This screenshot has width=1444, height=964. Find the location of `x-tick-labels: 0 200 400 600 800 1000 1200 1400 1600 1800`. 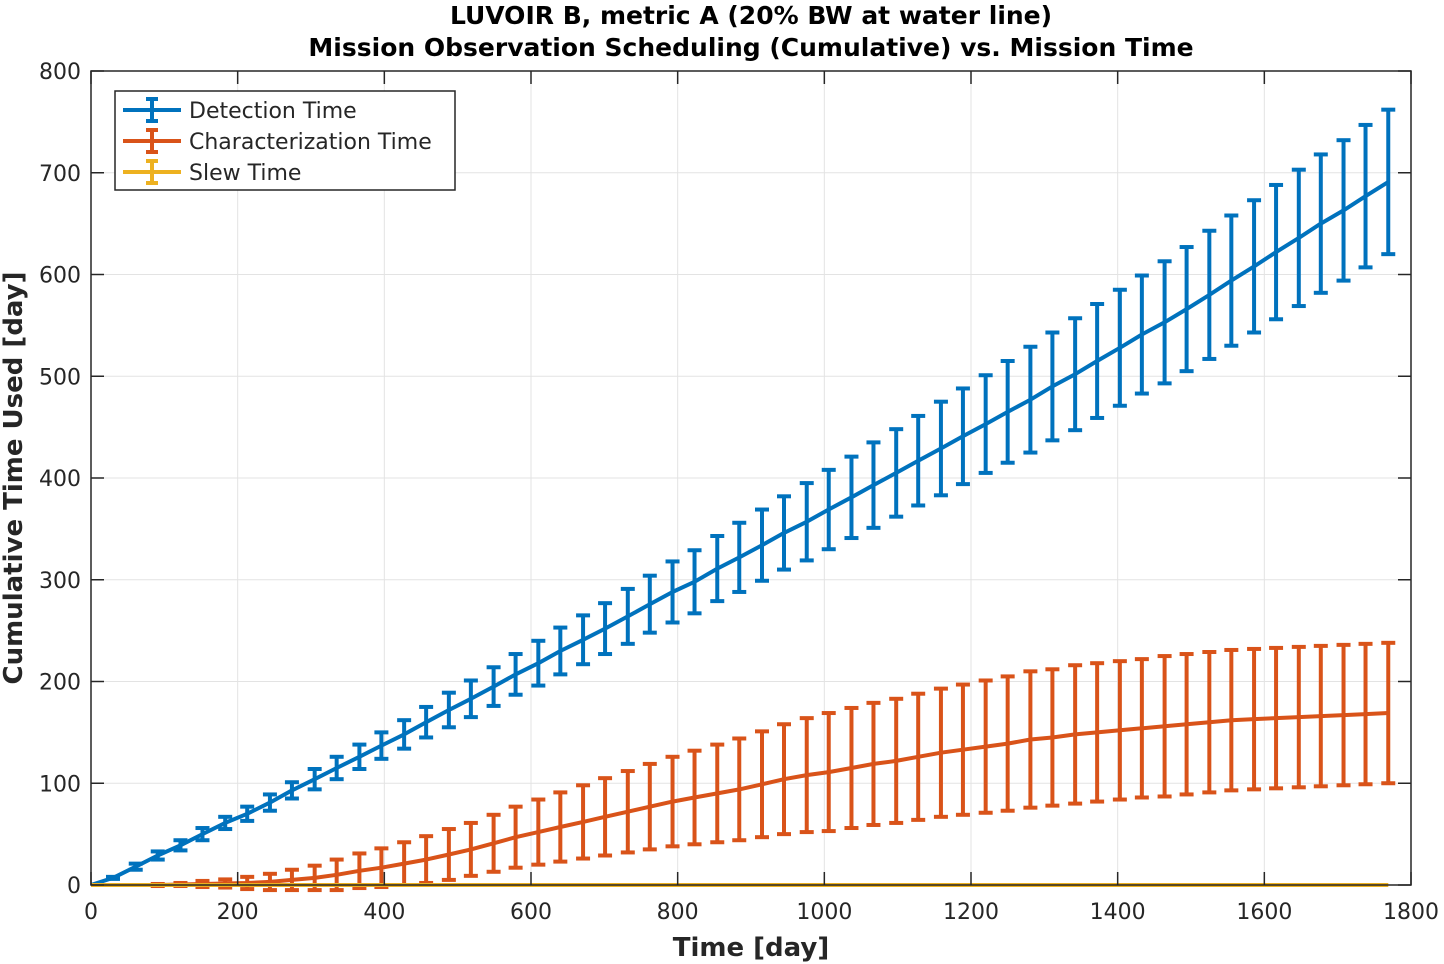

x-tick-labels: 0 200 400 600 800 1000 1200 1400 1600 1800 is located at coordinates (761, 912).